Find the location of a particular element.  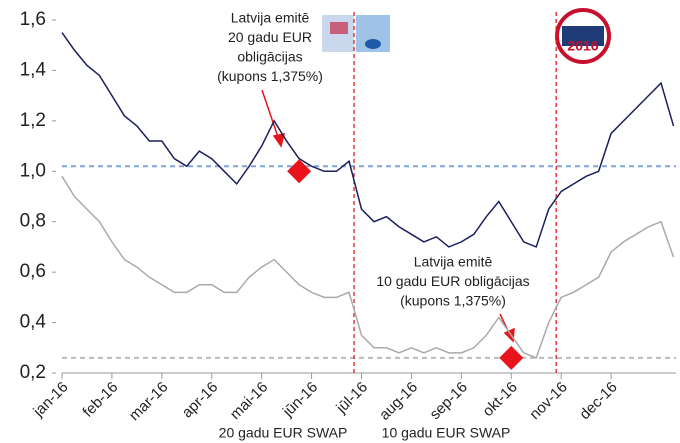

election-badge is located at coordinates (583, 36).